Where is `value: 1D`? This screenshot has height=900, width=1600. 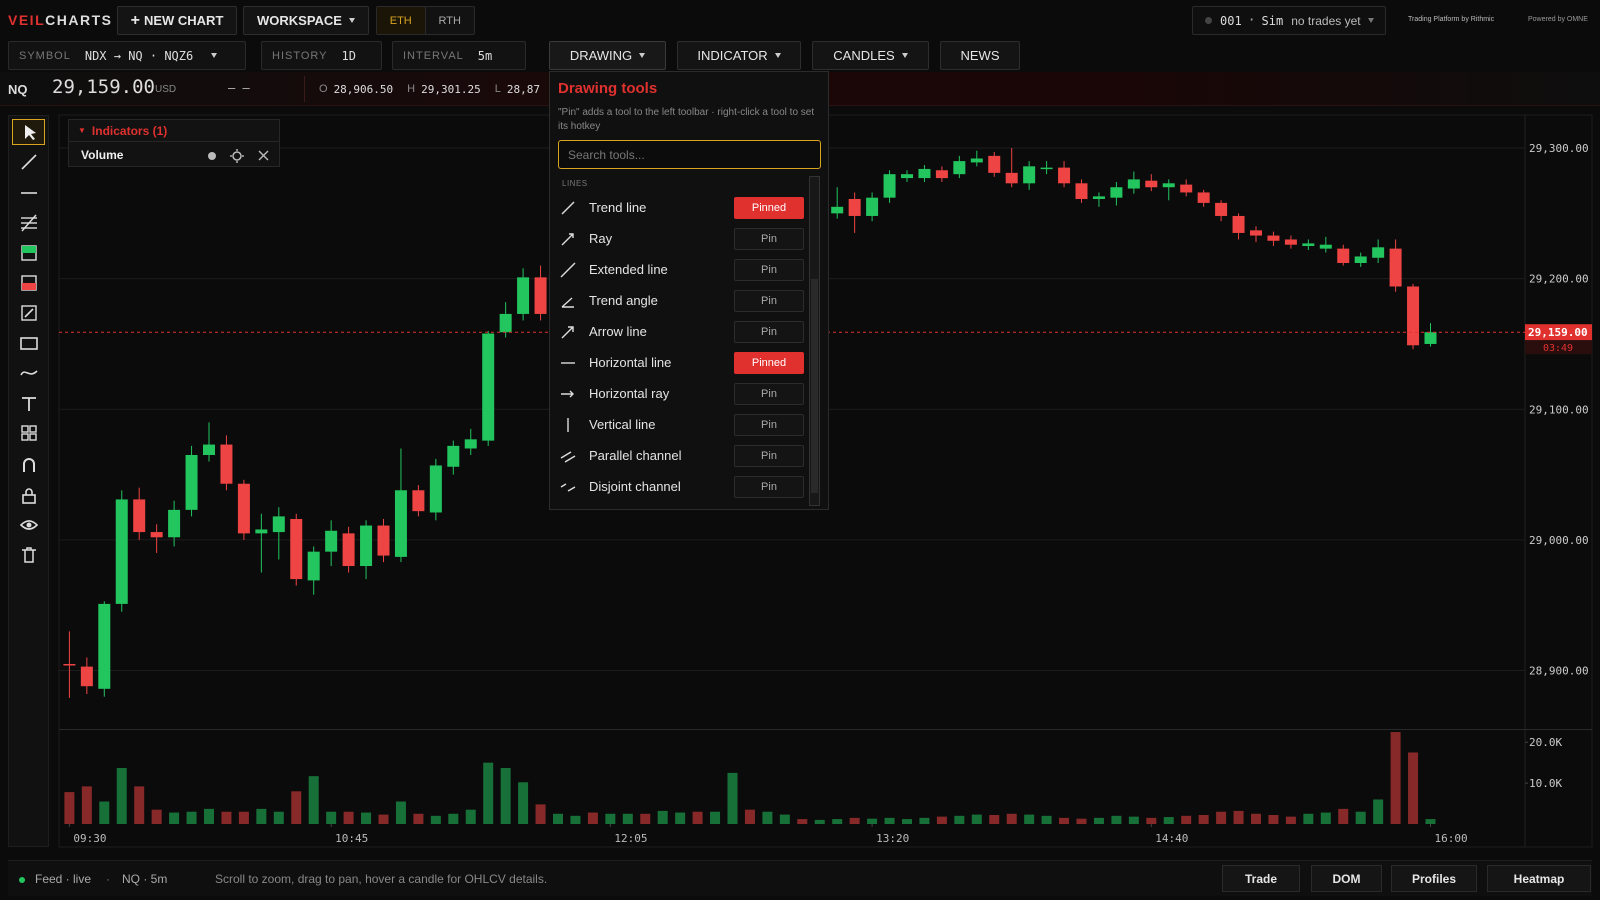 value: 1D is located at coordinates (348, 55).